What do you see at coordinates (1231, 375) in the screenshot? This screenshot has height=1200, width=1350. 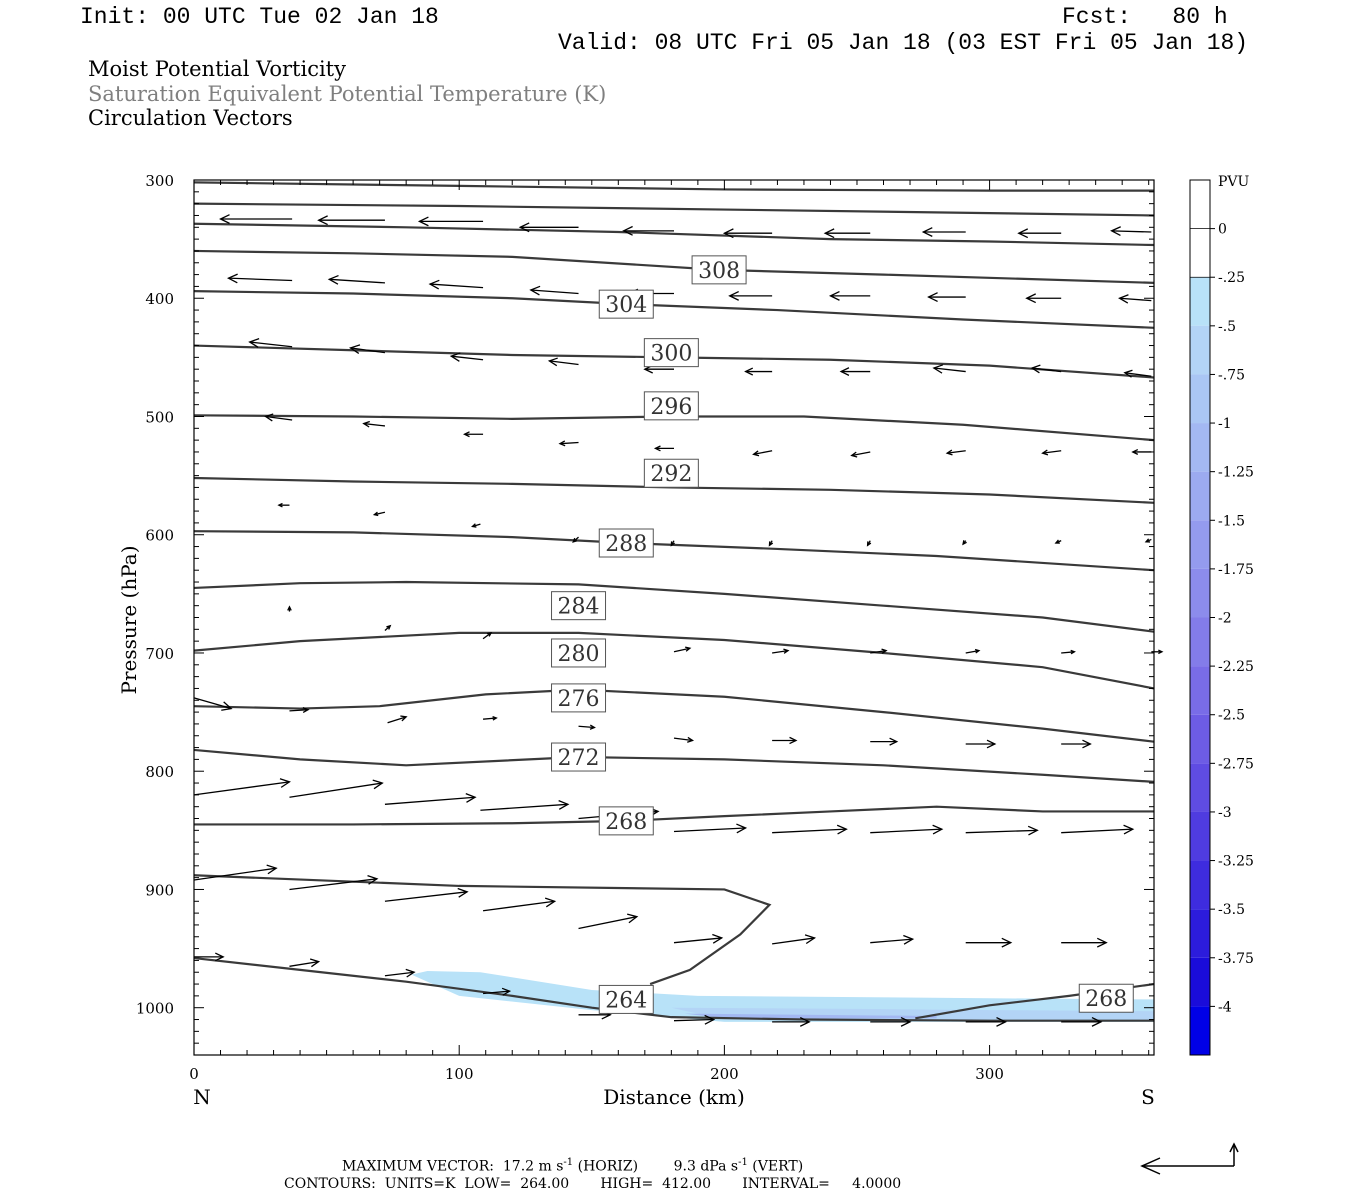 I see `colorbar-level-label: -.75` at bounding box center [1231, 375].